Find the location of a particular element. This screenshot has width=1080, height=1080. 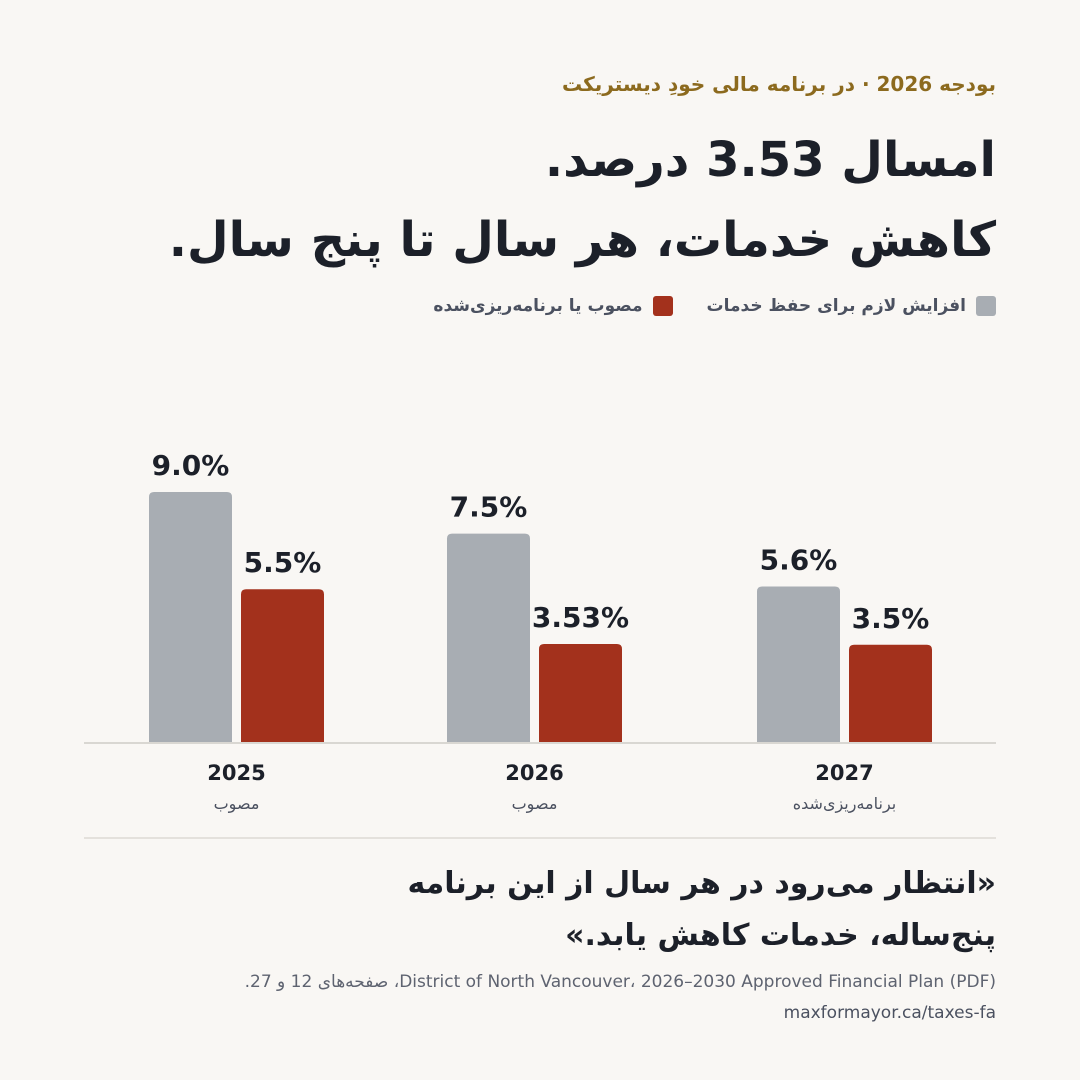

data-label-required-2027: 5.6% is located at coordinates (799, 559).